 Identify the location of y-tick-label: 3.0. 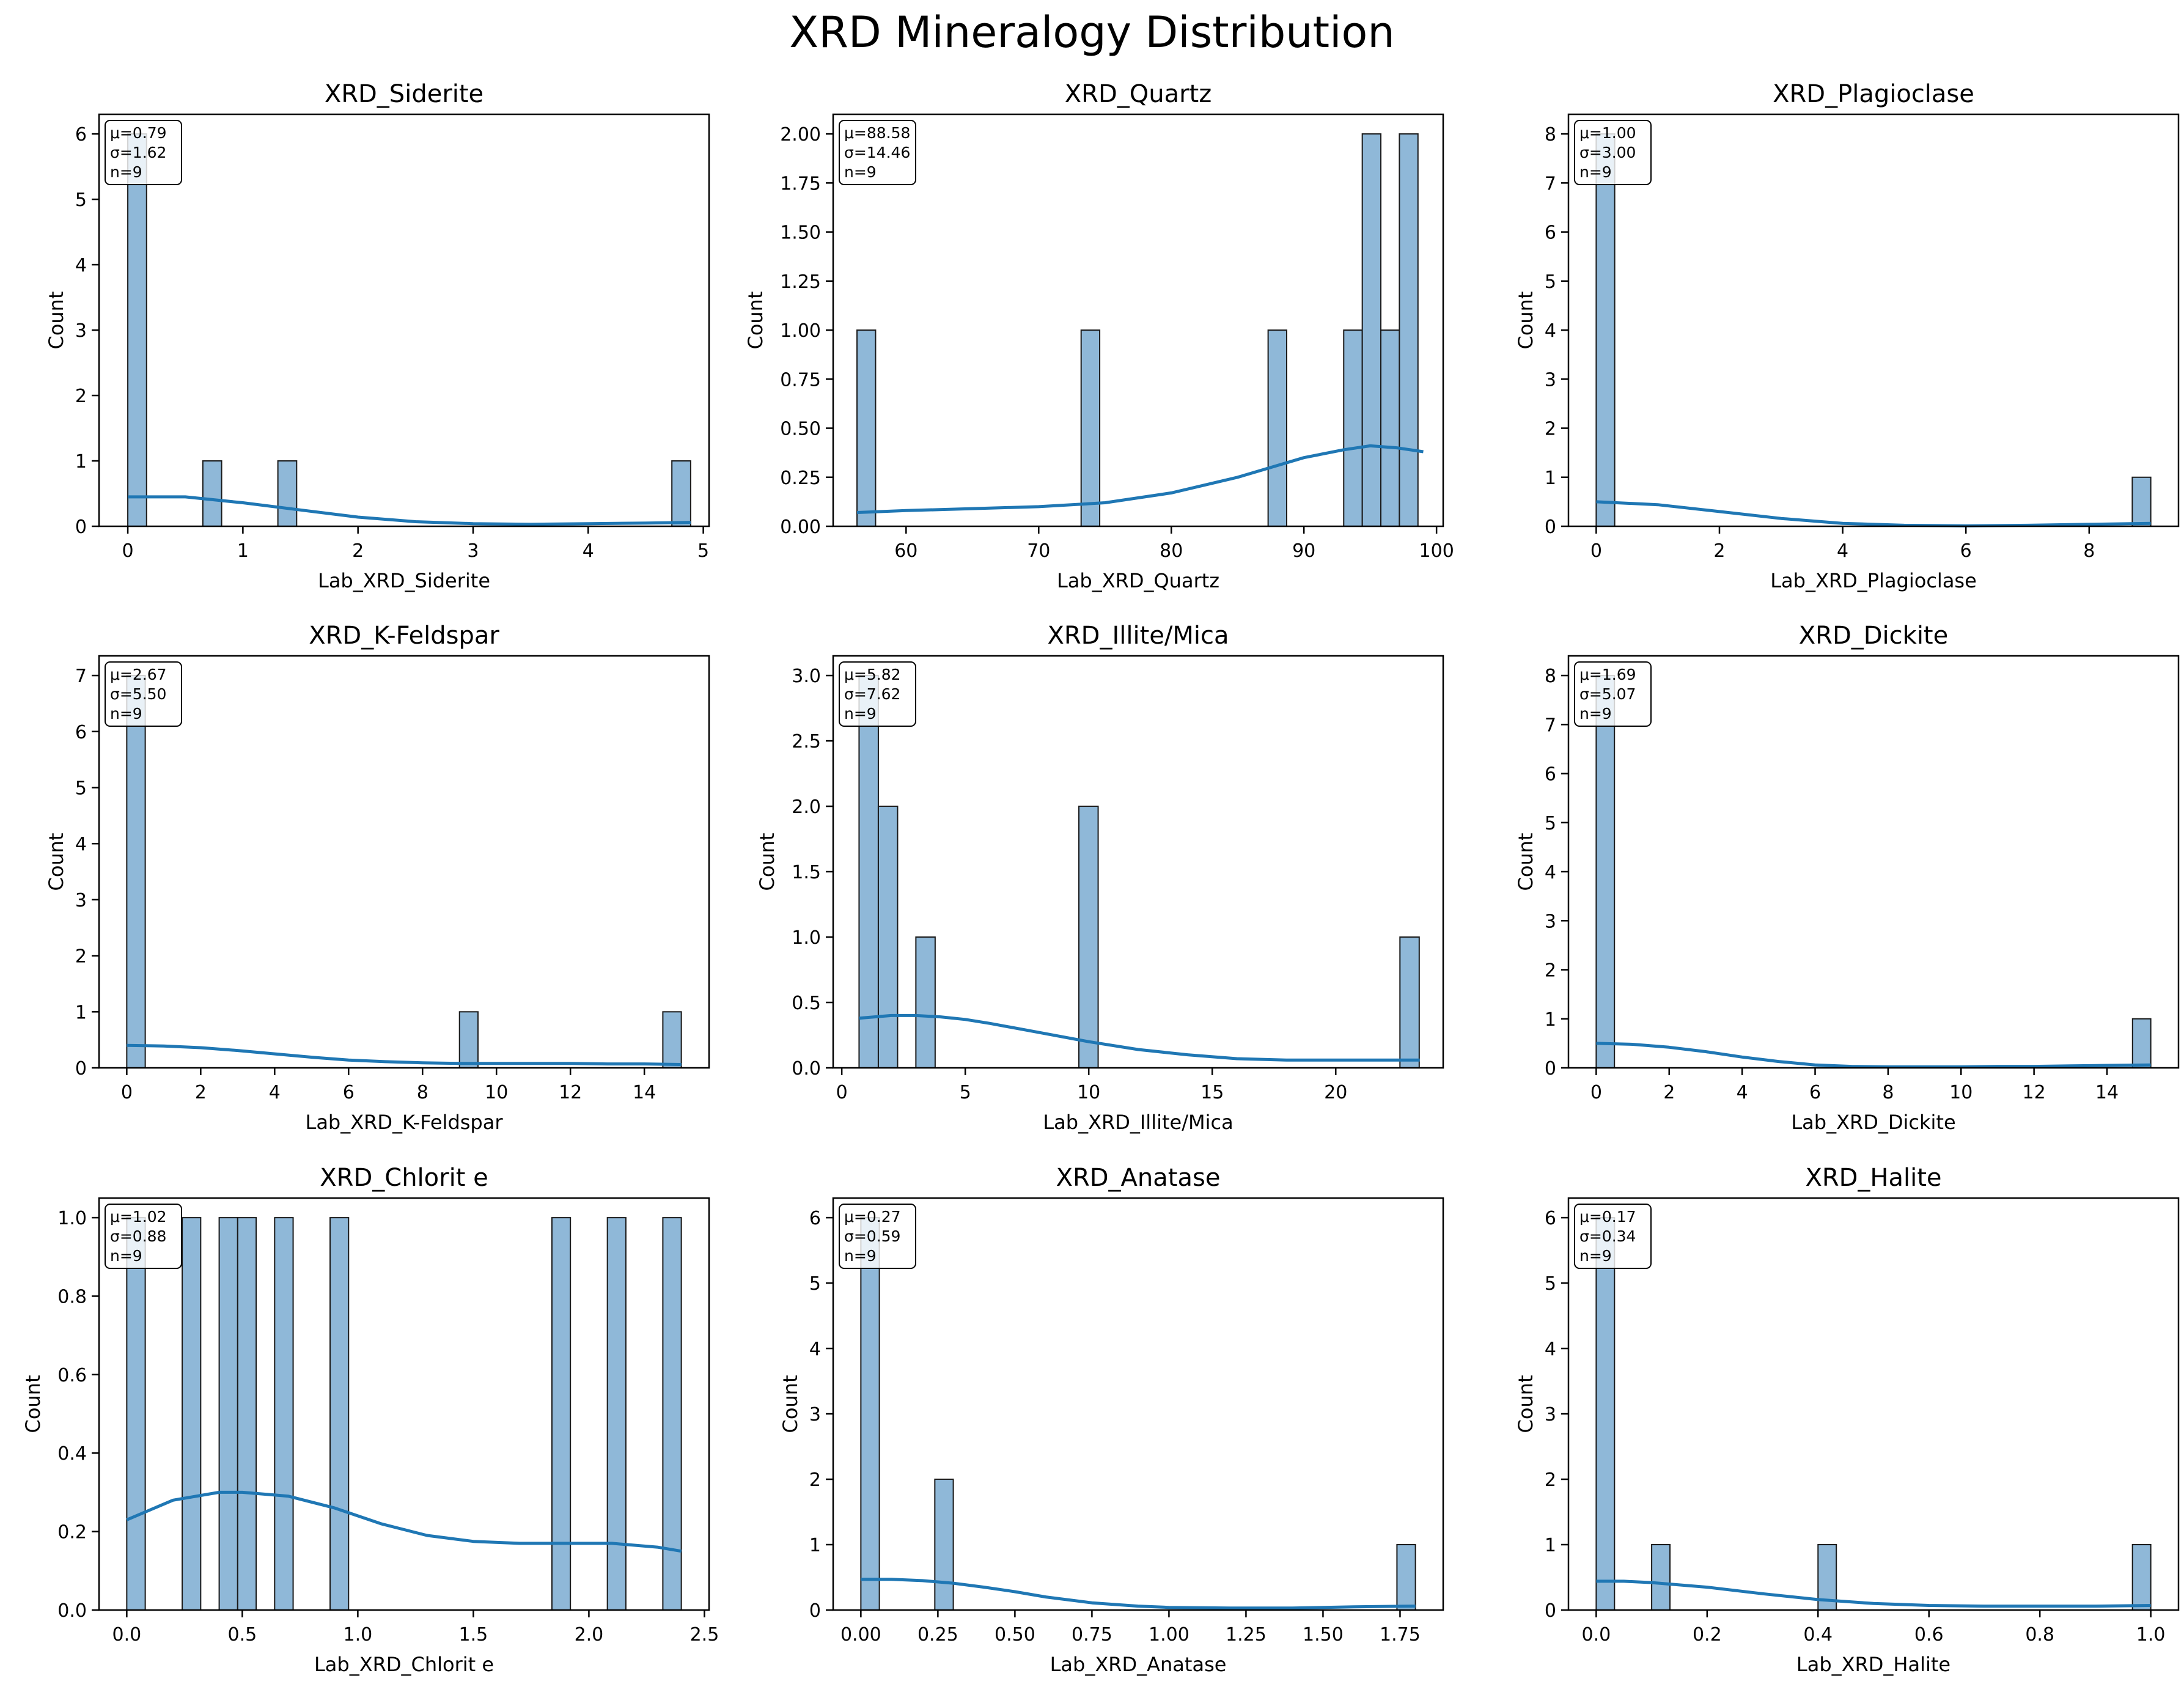
(806, 676).